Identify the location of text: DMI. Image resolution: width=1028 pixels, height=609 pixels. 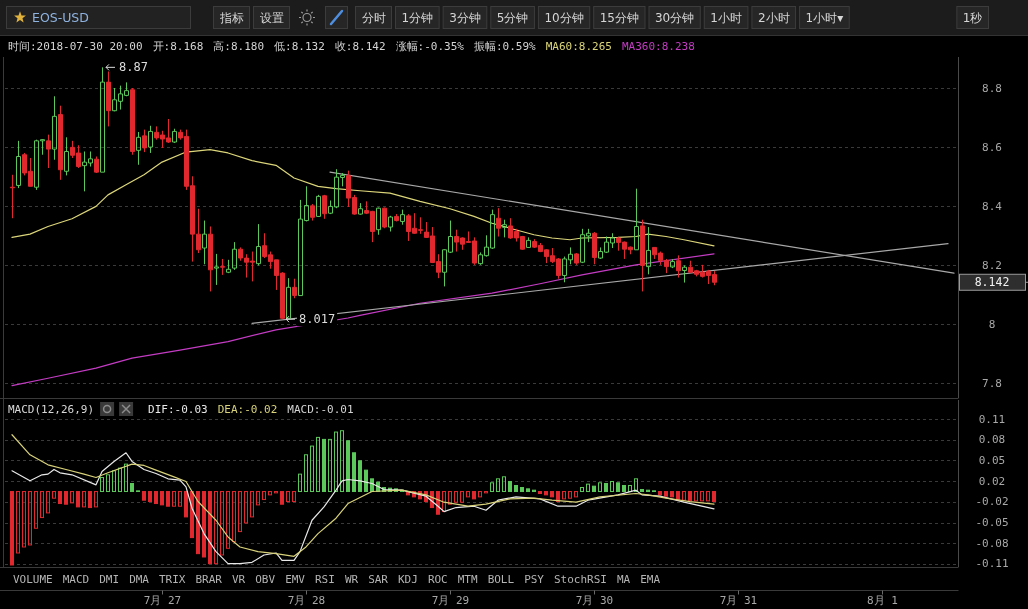
(109, 579).